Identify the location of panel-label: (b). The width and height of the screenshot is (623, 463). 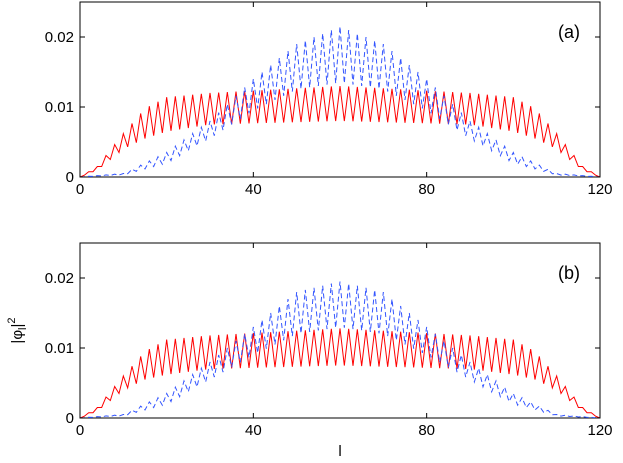
(569, 273).